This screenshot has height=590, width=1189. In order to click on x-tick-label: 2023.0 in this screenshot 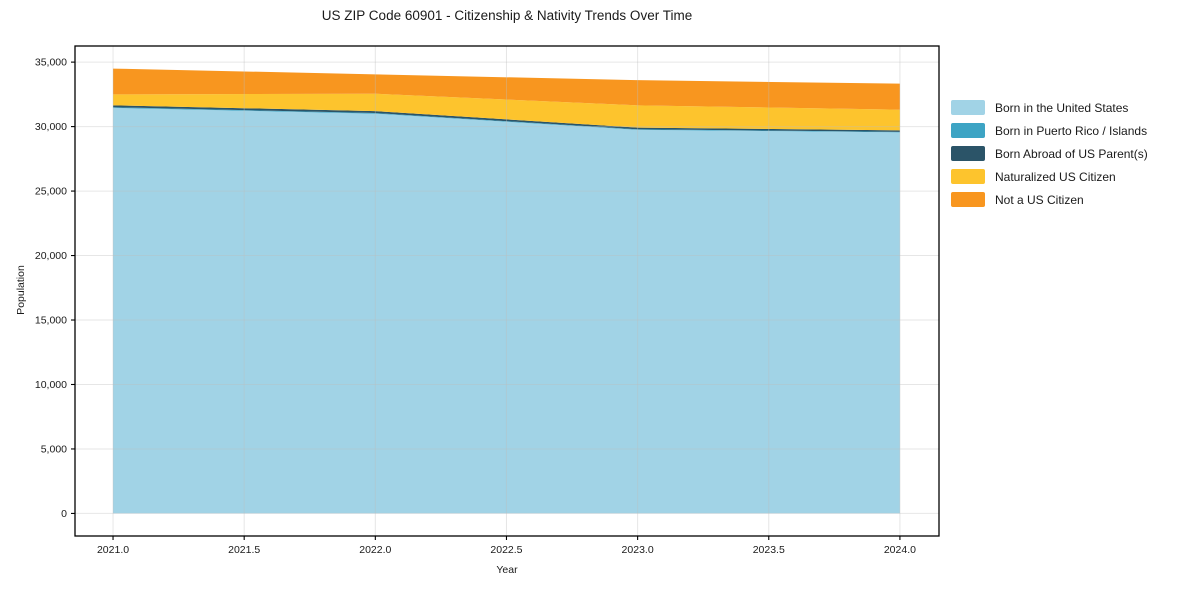, I will do `click(638, 550)`.